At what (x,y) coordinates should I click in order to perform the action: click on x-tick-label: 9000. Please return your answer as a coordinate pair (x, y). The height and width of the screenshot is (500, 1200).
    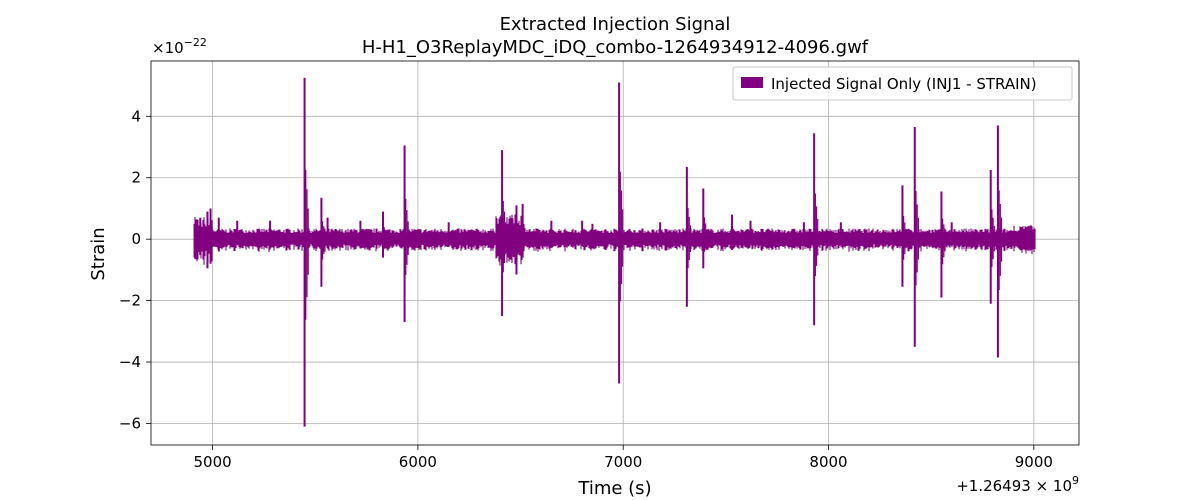
    Looking at the image, I should click on (1034, 462).